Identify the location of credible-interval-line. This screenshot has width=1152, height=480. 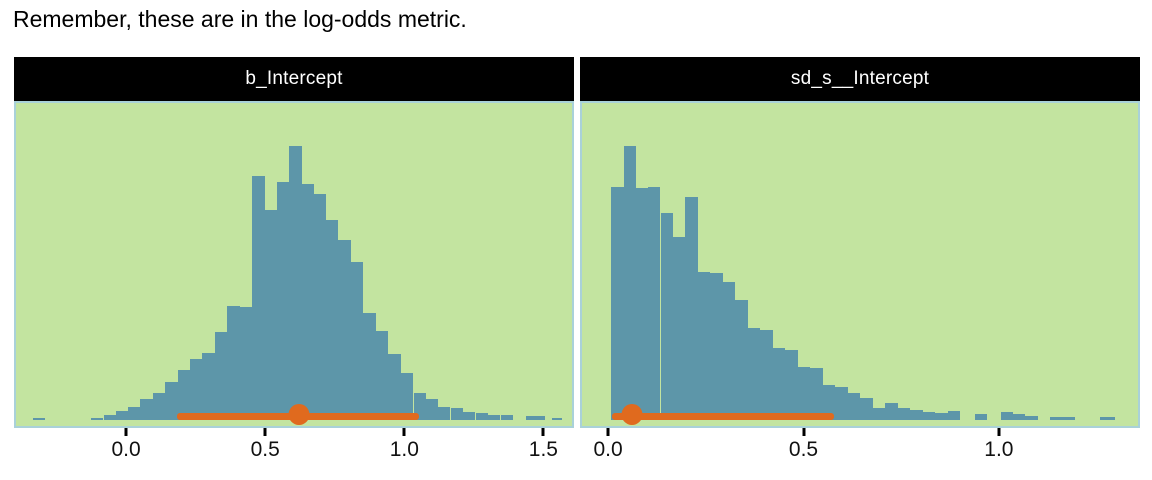
(723, 416).